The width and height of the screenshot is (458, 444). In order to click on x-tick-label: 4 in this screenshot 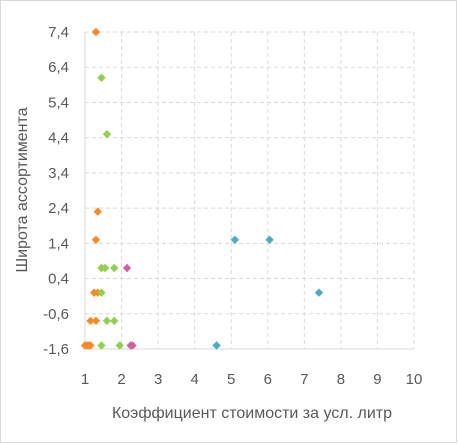, I will do `click(194, 379)`.